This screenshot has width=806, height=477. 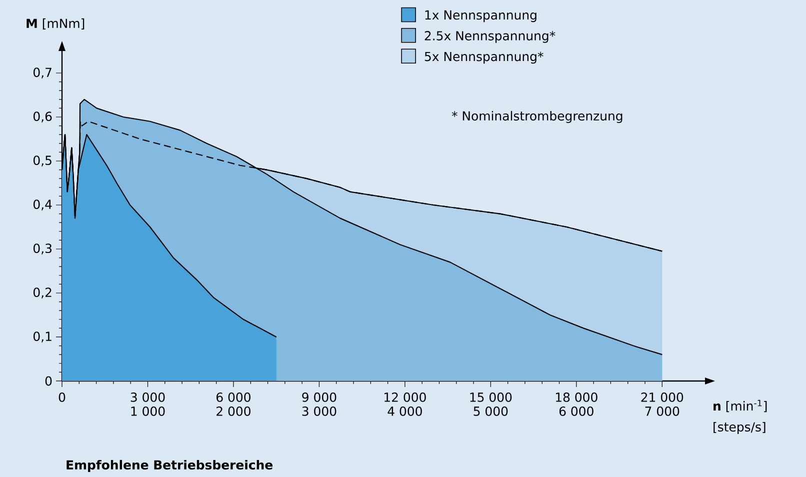 I want to click on legend-label: 5x Nennspannung*, so click(x=484, y=58).